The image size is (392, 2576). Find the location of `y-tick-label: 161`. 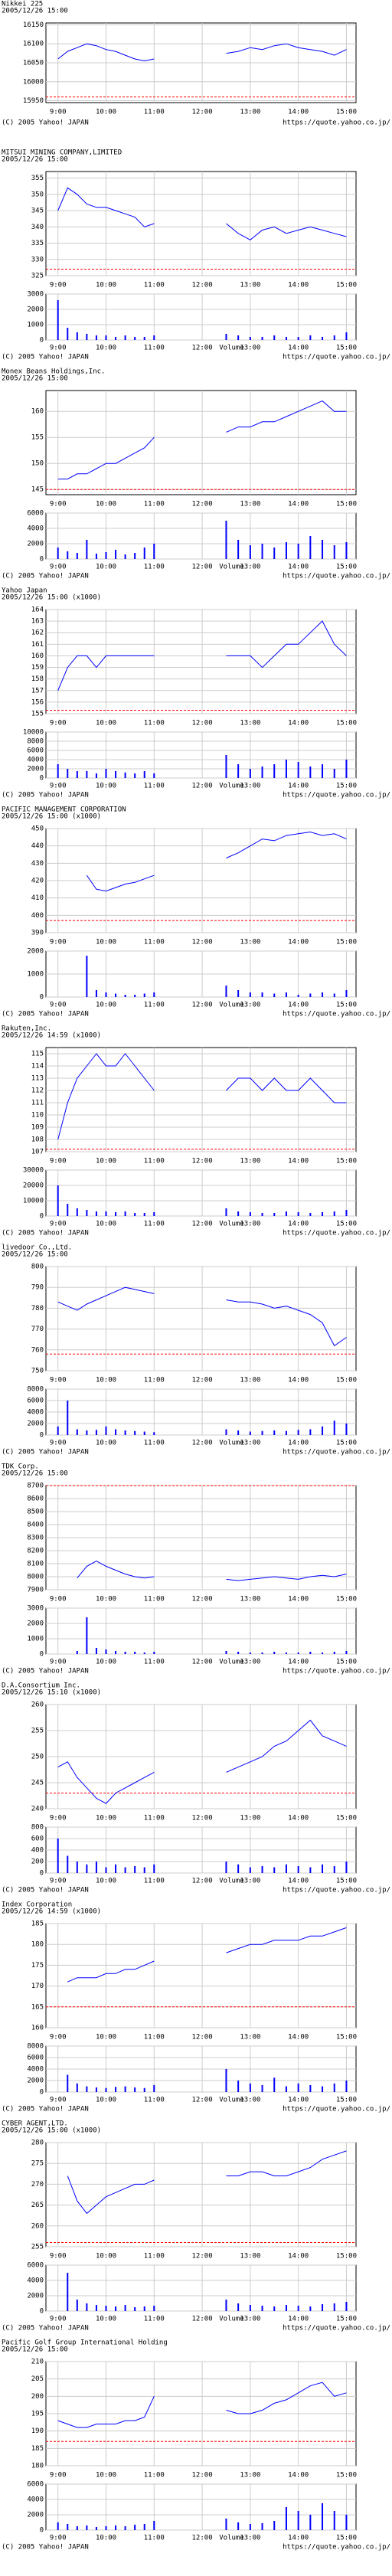

y-tick-label: 161 is located at coordinates (37, 645).